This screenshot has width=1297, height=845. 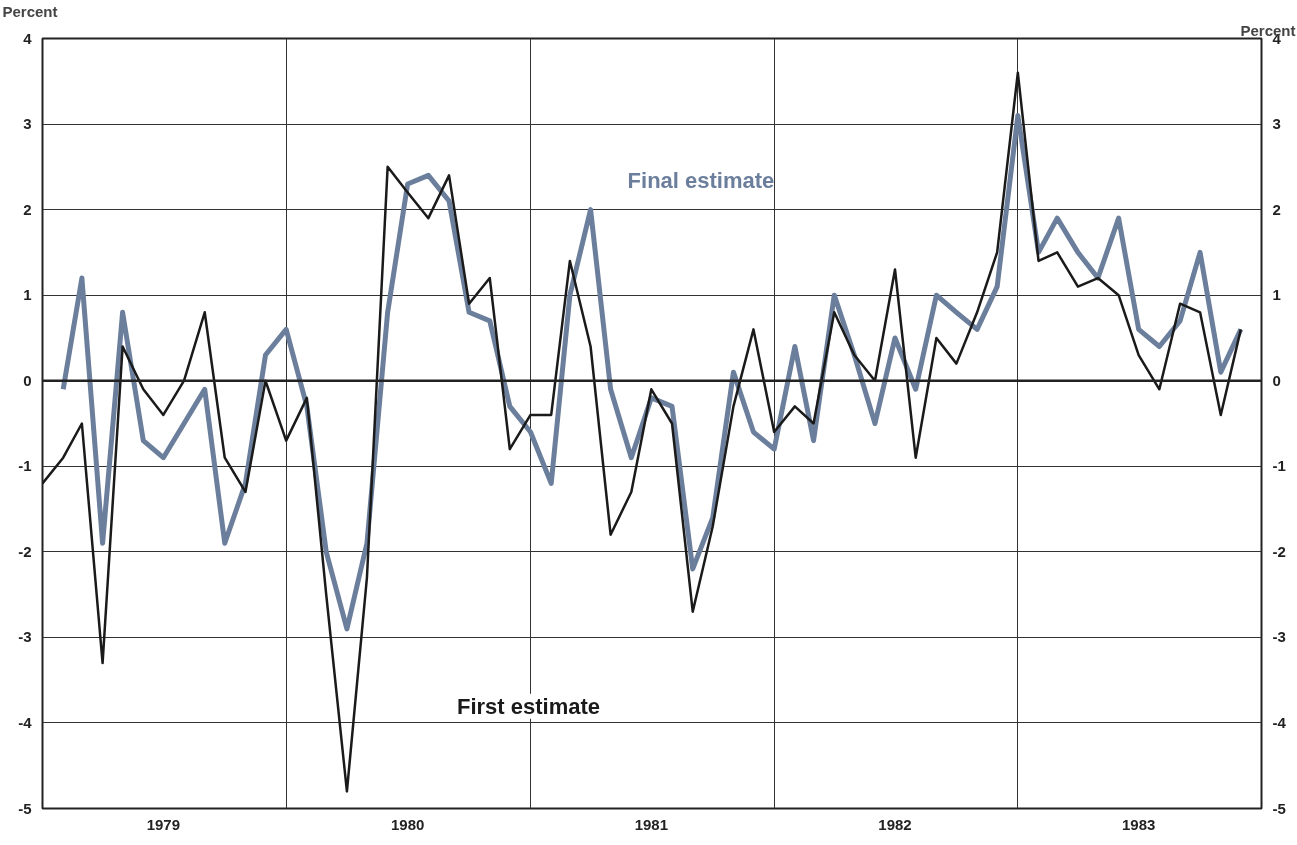 What do you see at coordinates (1279, 722) in the screenshot?
I see `y2-tick-label: -4` at bounding box center [1279, 722].